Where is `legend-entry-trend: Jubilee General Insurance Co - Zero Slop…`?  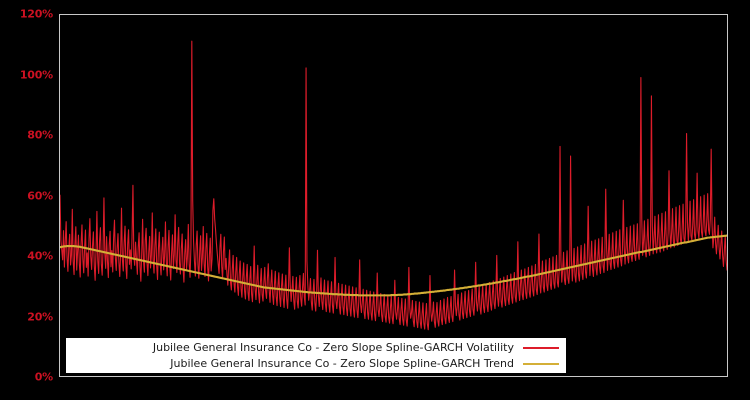 legend-entry-trend: Jubilee General Insurance Co - Zero Slop… is located at coordinates (316, 364).